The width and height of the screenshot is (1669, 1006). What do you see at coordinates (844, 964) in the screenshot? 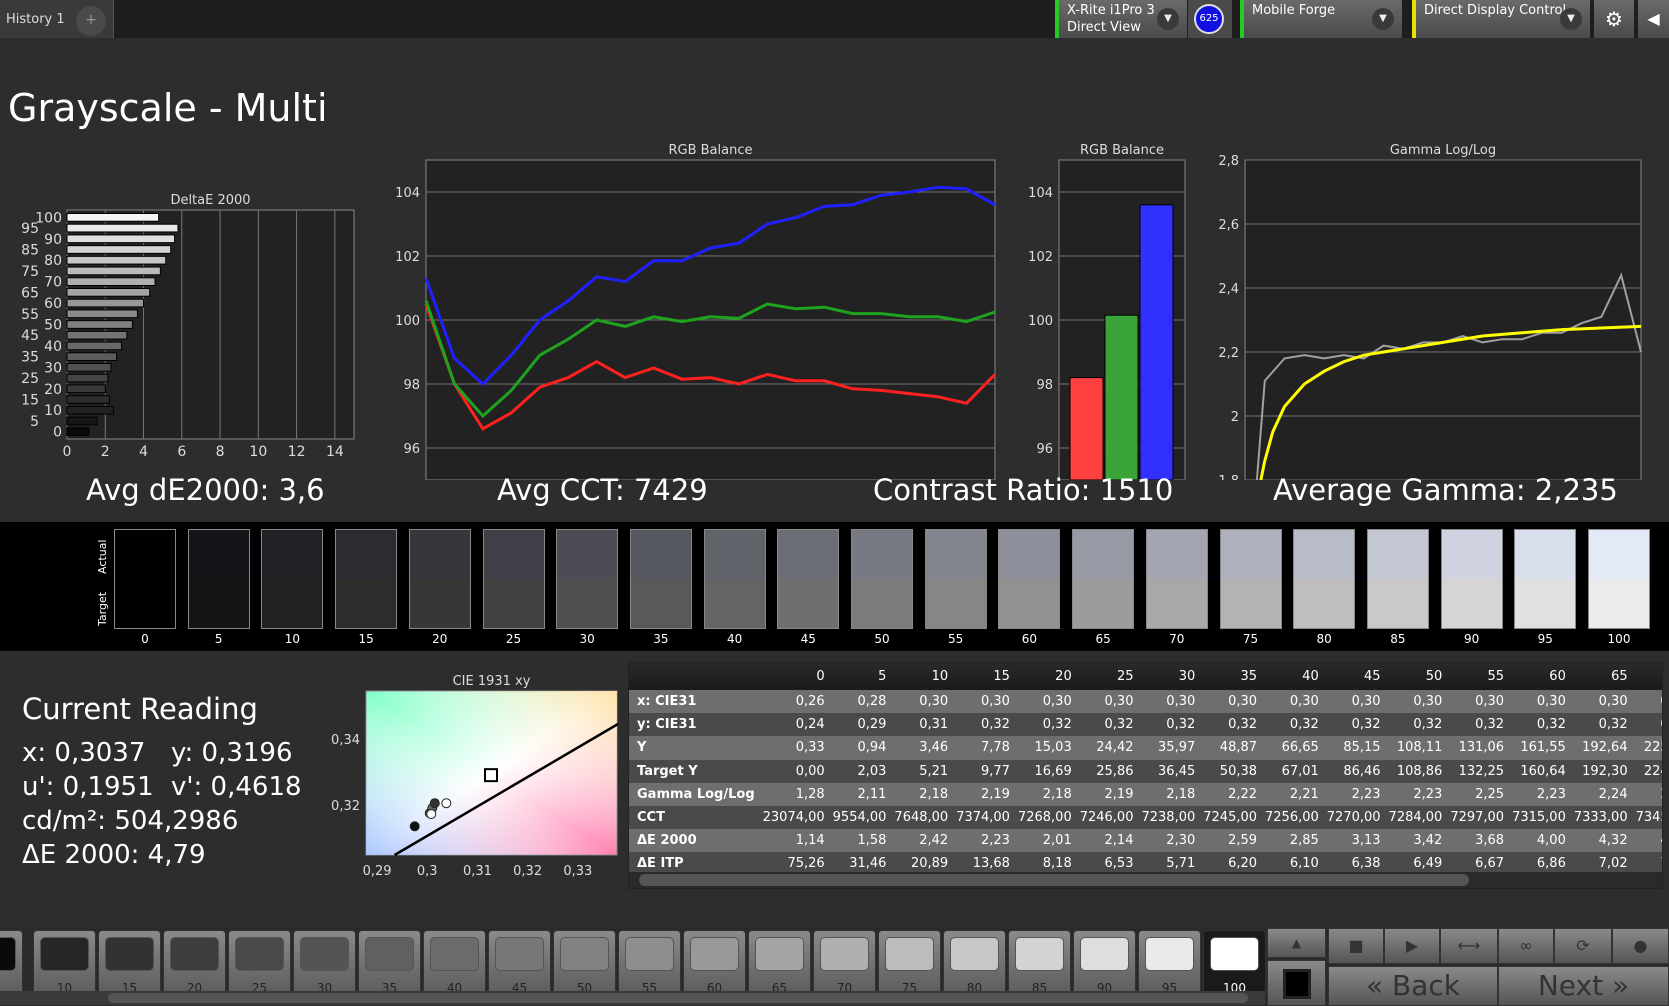
I see `patch-button: 70` at bounding box center [844, 964].